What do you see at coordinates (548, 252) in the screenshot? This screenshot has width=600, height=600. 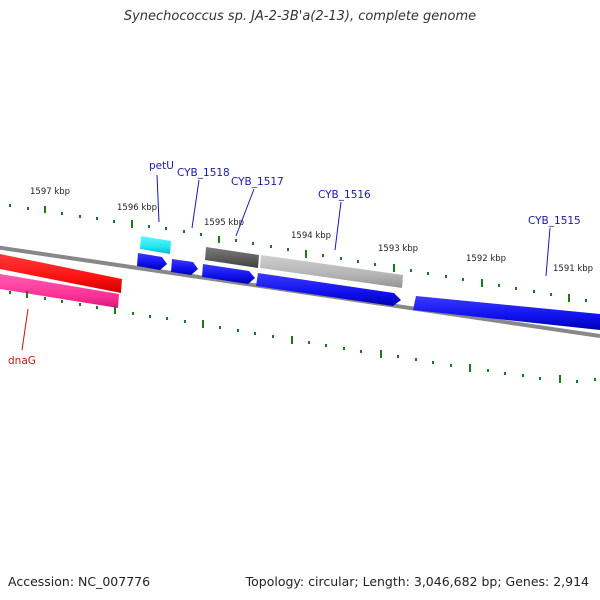 I see `leader-cyb1515` at bounding box center [548, 252].